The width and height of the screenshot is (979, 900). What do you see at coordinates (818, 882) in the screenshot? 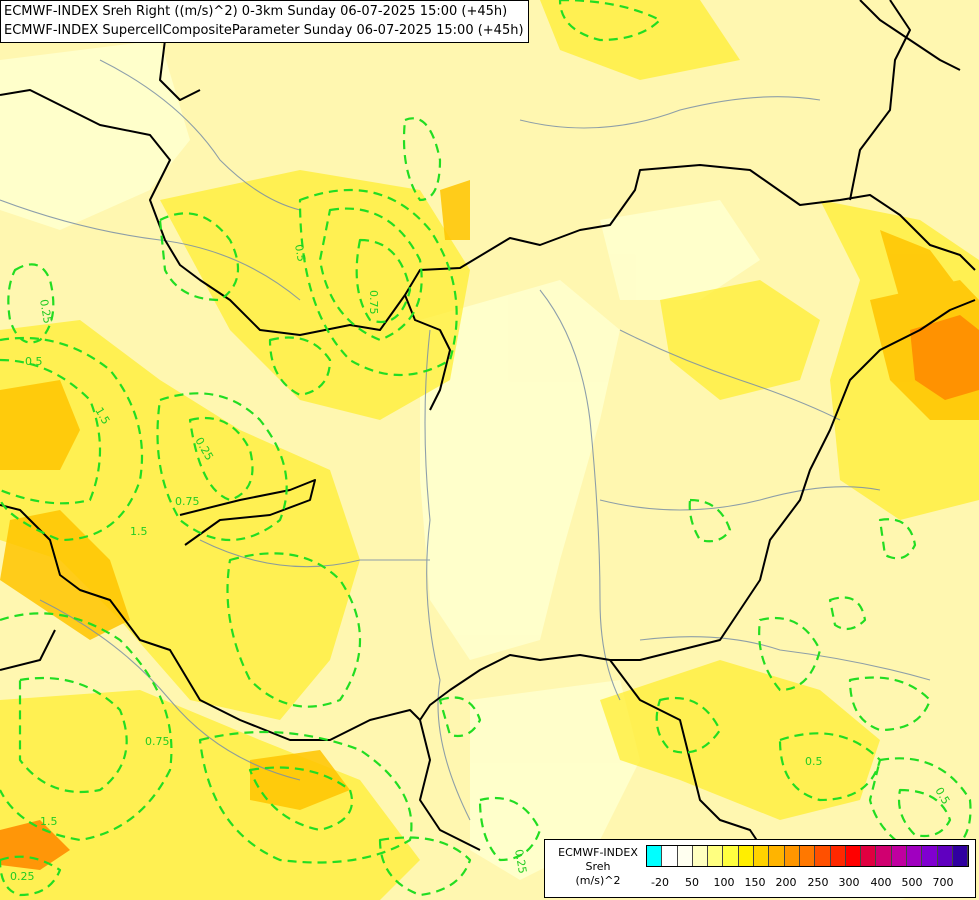
I see `legend-tick-label: 250` at bounding box center [818, 882].